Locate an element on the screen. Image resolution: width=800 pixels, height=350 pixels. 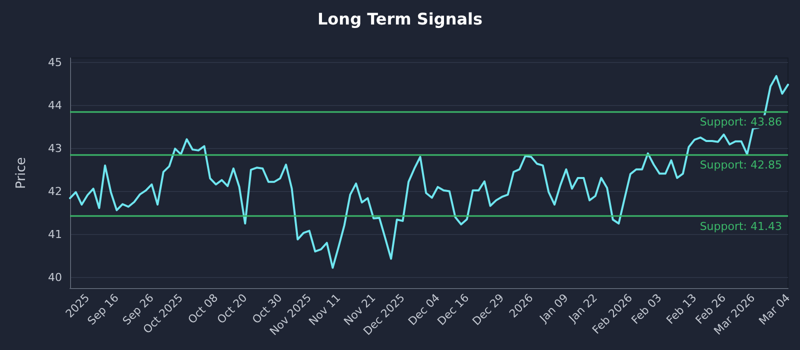
y-tick-label: 42 is located at coordinates (55, 191).